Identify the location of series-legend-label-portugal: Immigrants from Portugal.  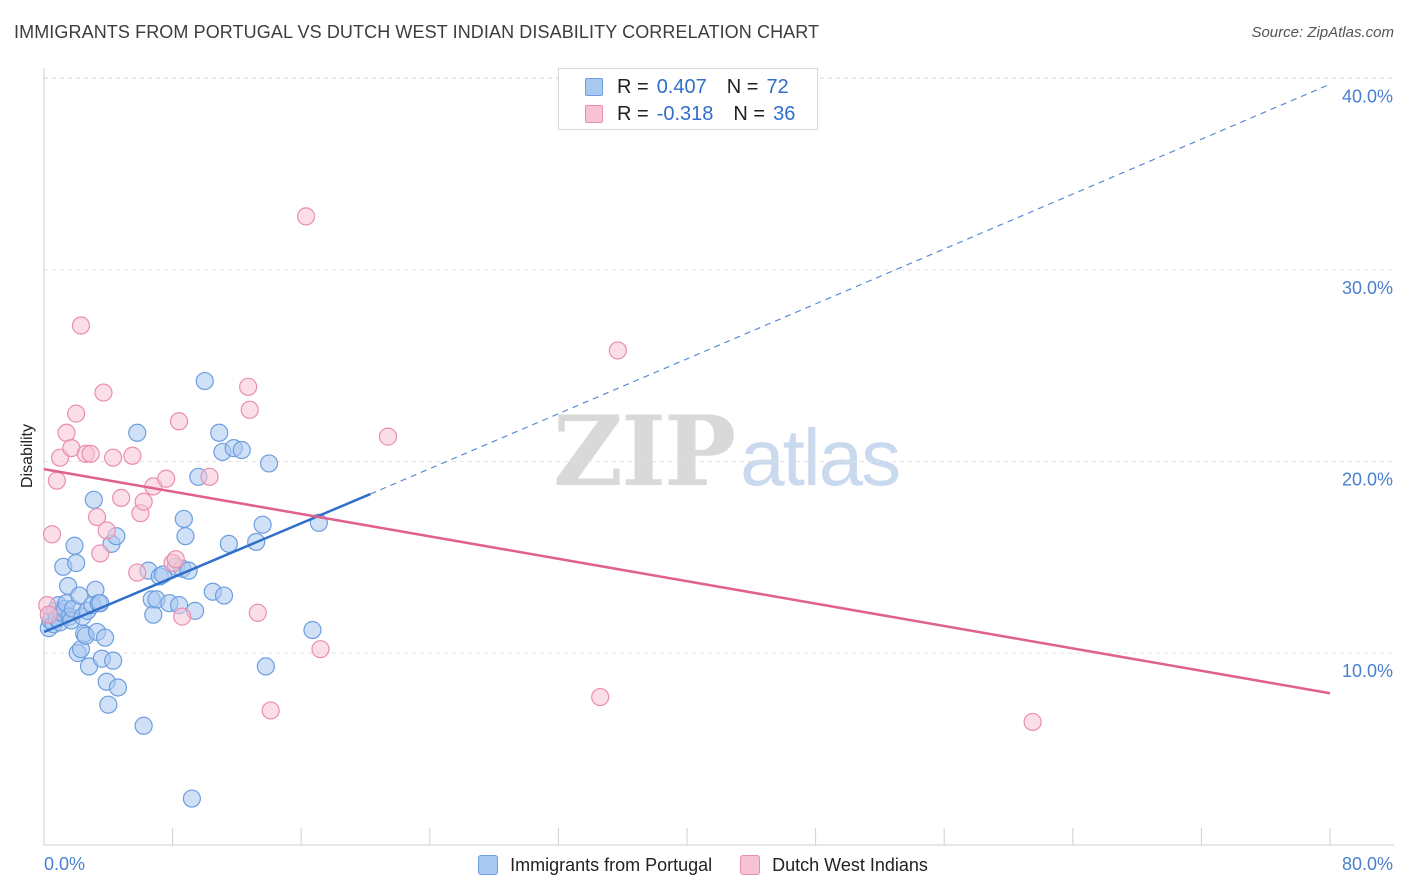
(611, 864).